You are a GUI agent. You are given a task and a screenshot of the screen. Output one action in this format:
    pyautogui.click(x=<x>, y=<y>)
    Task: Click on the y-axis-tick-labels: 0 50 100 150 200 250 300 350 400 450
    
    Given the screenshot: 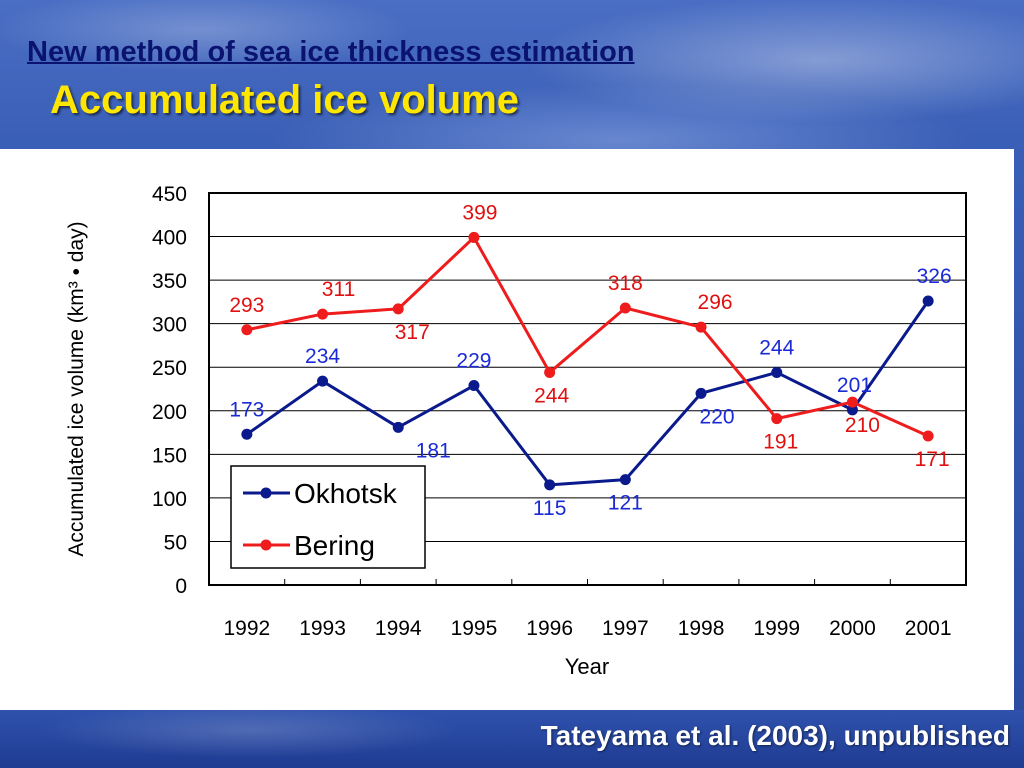 What is the action you would take?
    pyautogui.click(x=169, y=390)
    